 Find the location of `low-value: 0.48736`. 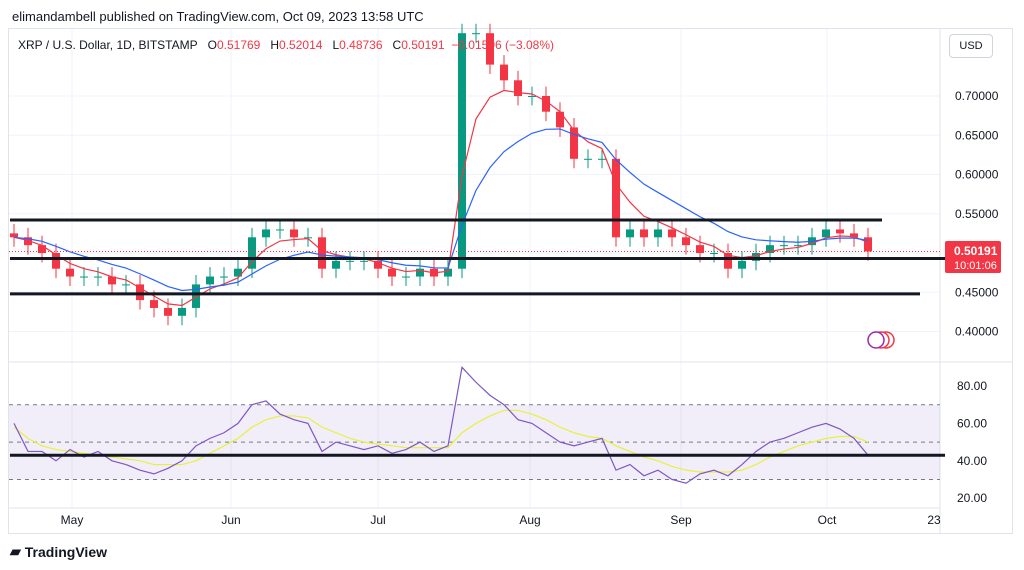

low-value: 0.48736 is located at coordinates (361, 45).